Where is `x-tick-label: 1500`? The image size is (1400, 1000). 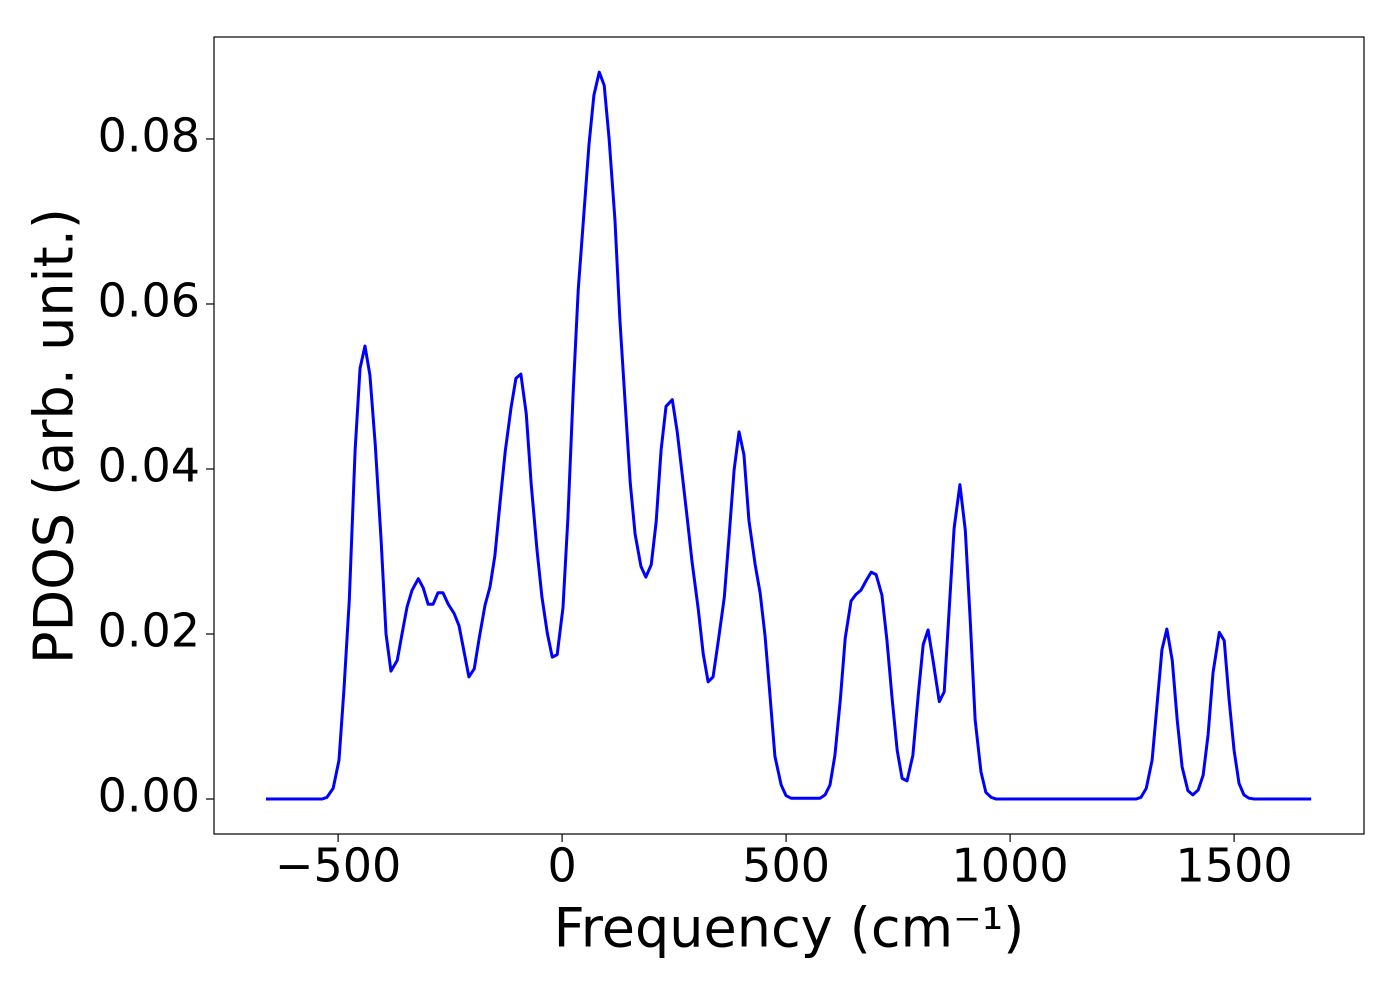
x-tick-label: 1500 is located at coordinates (1234, 866).